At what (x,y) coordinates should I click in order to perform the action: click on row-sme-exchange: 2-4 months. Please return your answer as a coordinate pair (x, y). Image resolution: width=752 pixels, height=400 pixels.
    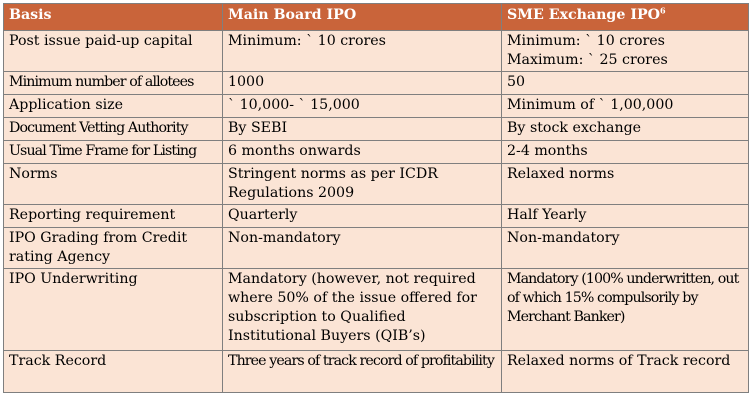
    Looking at the image, I should click on (625, 152).